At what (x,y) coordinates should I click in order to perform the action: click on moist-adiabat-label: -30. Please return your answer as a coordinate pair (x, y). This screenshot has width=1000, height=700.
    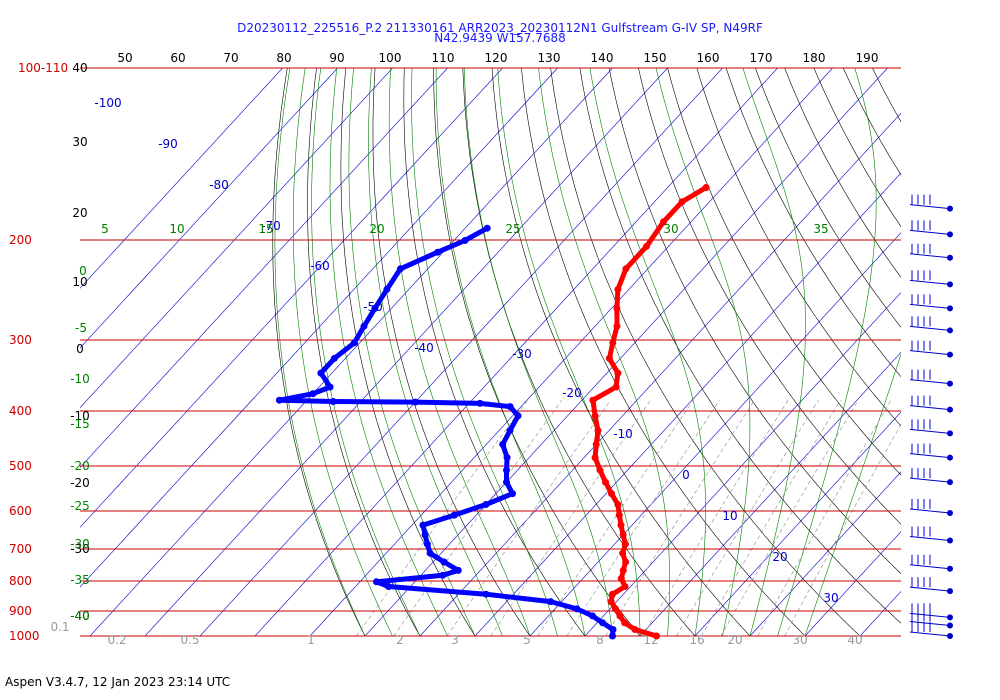
    Looking at the image, I should click on (80, 544).